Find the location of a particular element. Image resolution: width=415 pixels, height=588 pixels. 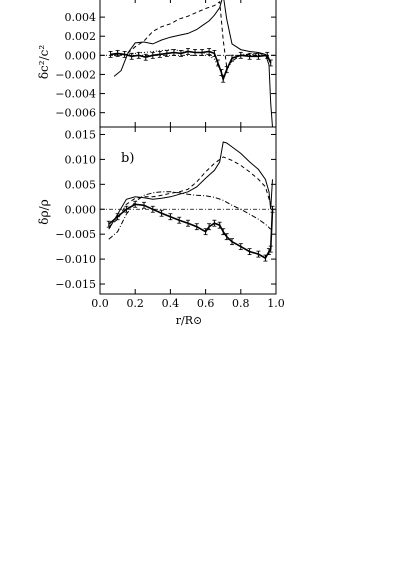

y-tick-label: −0.006 is located at coordinates (75, 113).